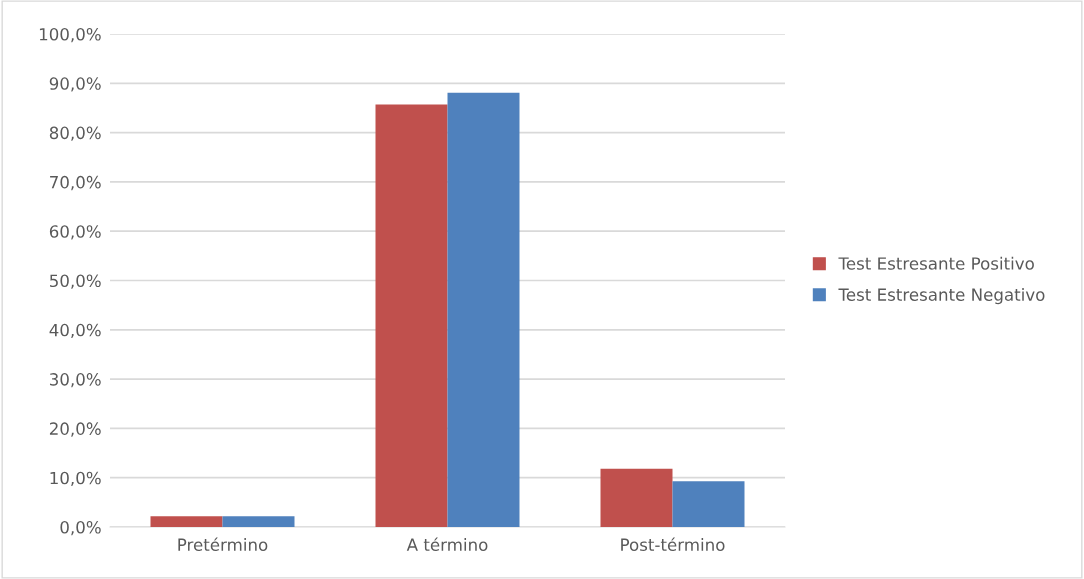 The image size is (1084, 579). I want to click on legend-label: Test Estresante Negativo, so click(941, 296).